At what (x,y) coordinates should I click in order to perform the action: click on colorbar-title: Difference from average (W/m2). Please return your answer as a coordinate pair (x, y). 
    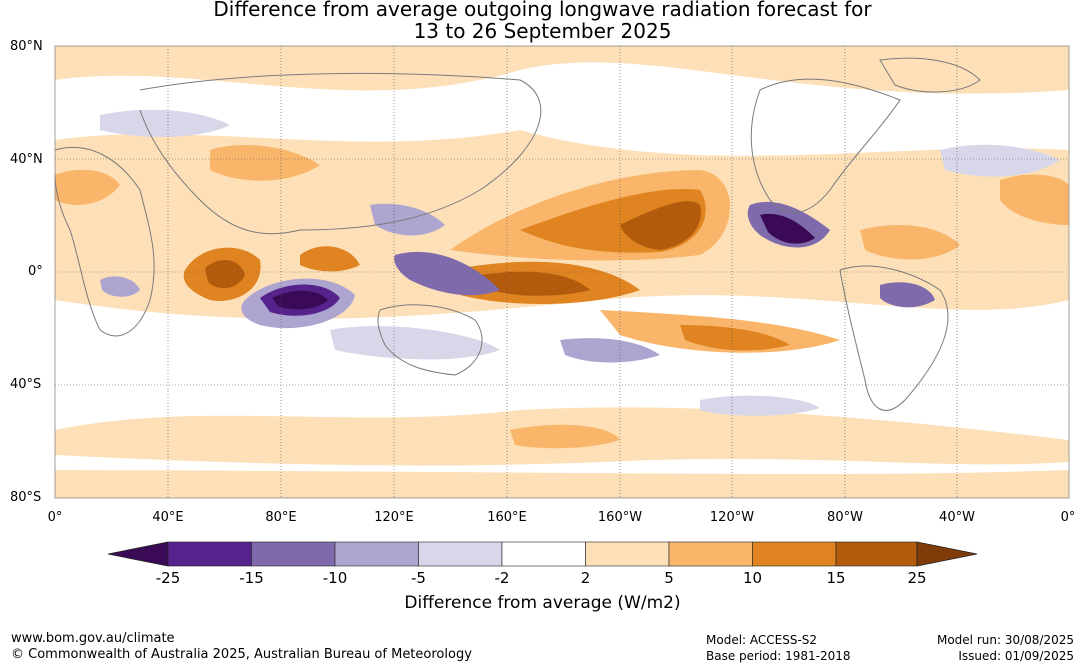
    Looking at the image, I should click on (542, 603).